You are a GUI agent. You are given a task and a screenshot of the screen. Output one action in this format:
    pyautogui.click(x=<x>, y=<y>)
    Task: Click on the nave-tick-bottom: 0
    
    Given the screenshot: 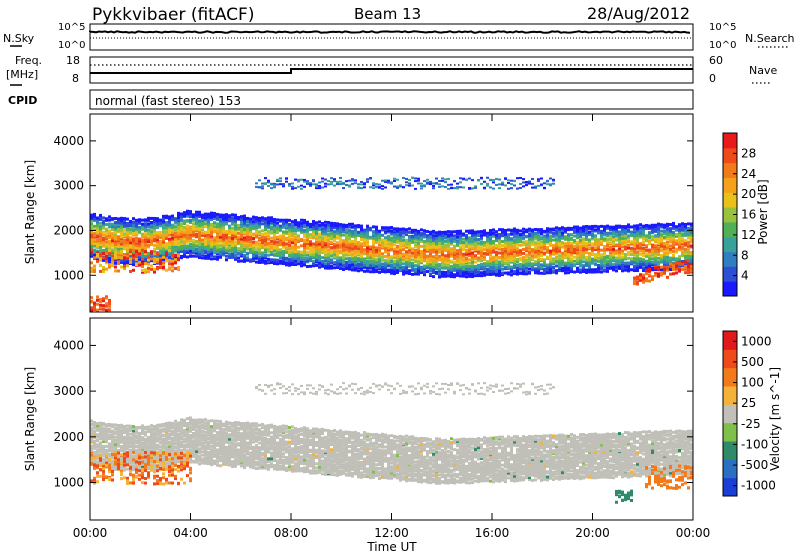 What is the action you would take?
    pyautogui.click(x=712, y=78)
    